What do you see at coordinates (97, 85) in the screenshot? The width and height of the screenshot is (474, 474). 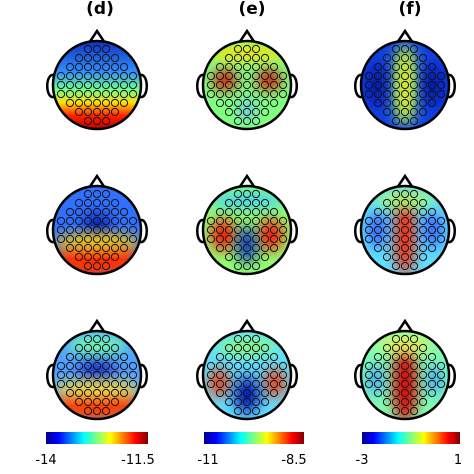 I see `map-fill` at bounding box center [97, 85].